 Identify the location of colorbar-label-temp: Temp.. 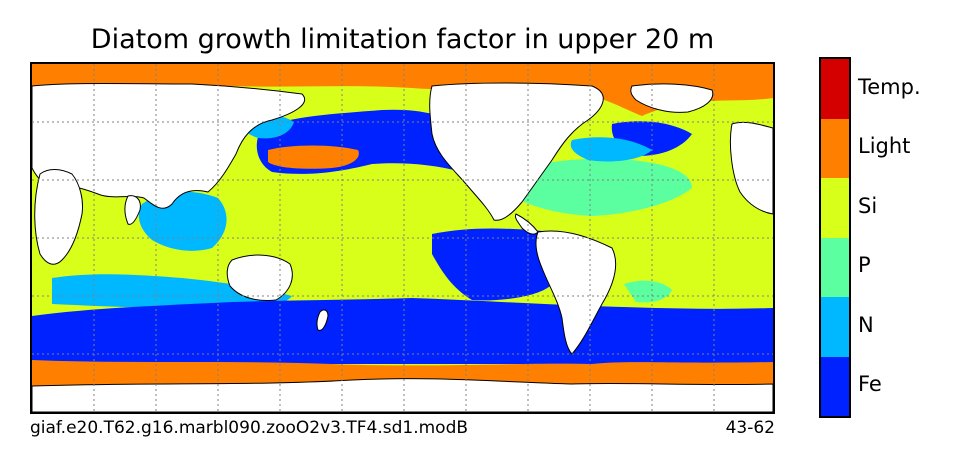
(889, 86).